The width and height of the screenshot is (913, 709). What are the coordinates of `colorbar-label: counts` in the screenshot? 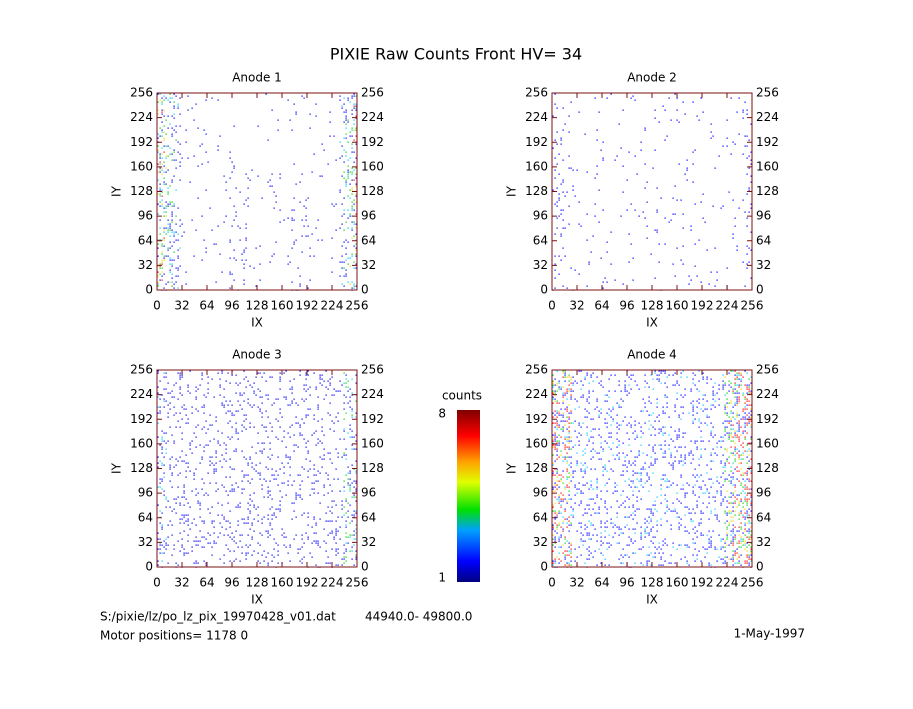 It's located at (462, 396).